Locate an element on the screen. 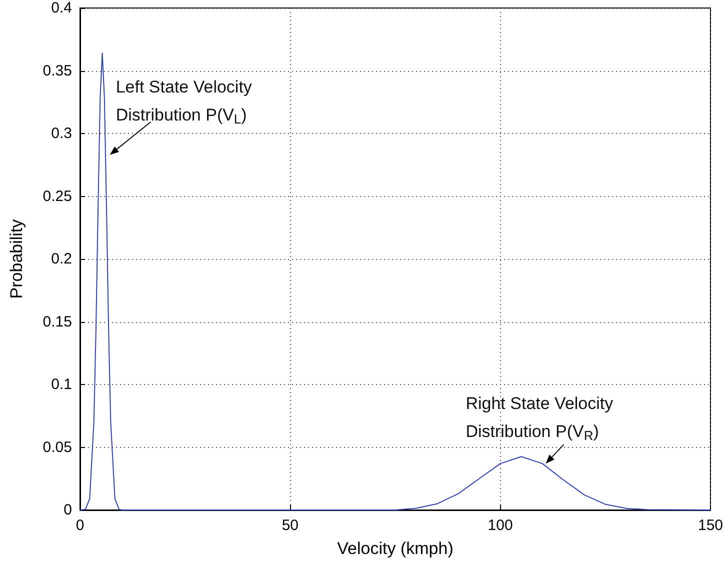 The width and height of the screenshot is (726, 566). y-tick-label: 0.3 is located at coordinates (61, 133).